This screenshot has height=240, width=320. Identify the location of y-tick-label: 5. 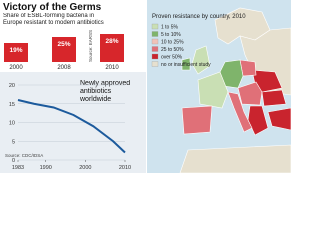
(13, 142).